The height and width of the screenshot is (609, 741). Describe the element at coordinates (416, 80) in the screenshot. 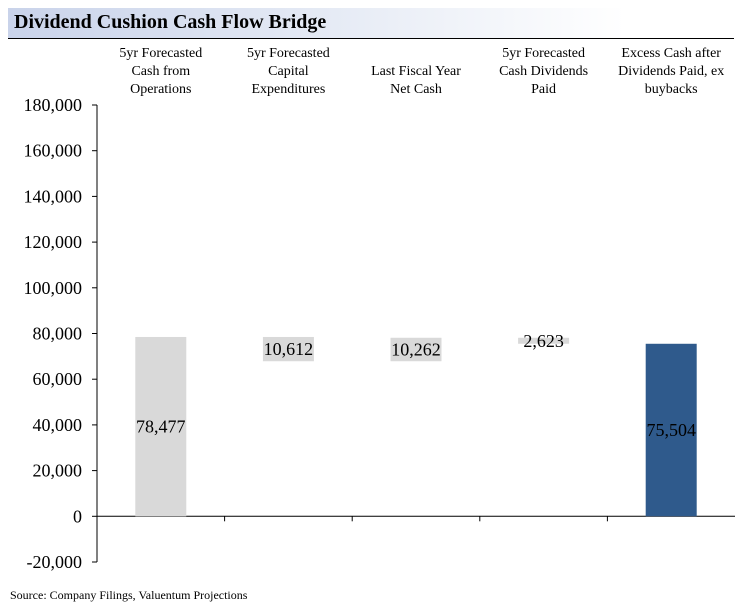

I see `category-label: Last Fiscal Year Net Cash` at that location.